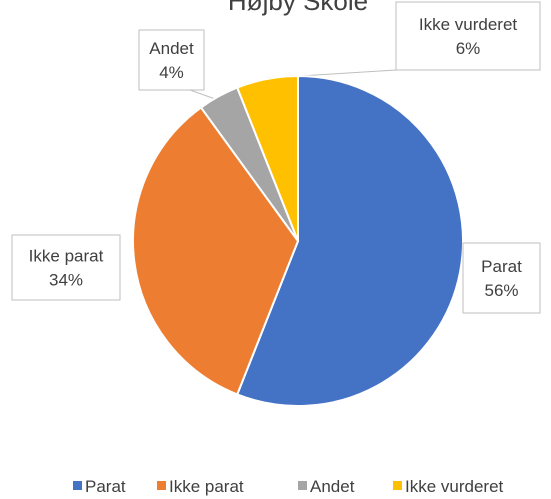 The image size is (551, 499). I want to click on chart-title: Højby Skole, so click(298, 8).